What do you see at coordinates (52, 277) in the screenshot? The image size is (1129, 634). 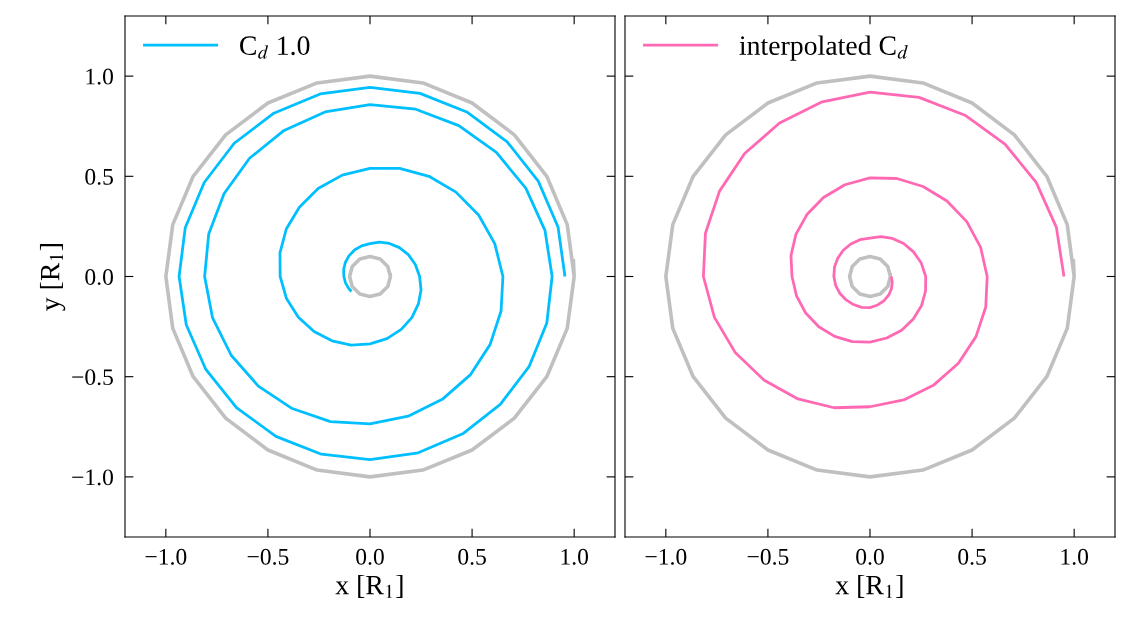 I see `y-axis-title: y [R$_{1}$]` at bounding box center [52, 277].